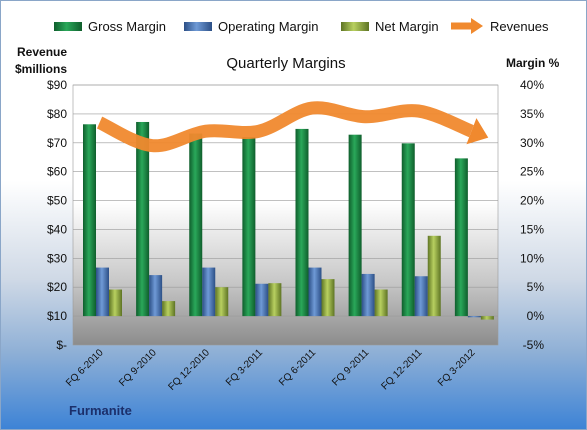 The image size is (587, 430). What do you see at coordinates (407, 26) in the screenshot?
I see `legend-label-net-margin: Net Margin` at bounding box center [407, 26].